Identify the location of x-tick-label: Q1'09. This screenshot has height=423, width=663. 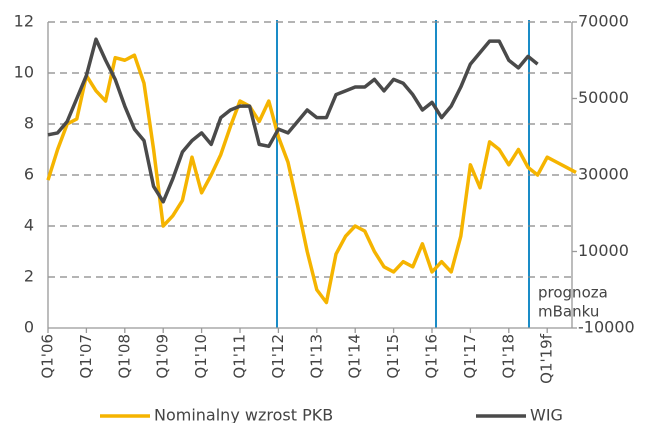
(163, 356).